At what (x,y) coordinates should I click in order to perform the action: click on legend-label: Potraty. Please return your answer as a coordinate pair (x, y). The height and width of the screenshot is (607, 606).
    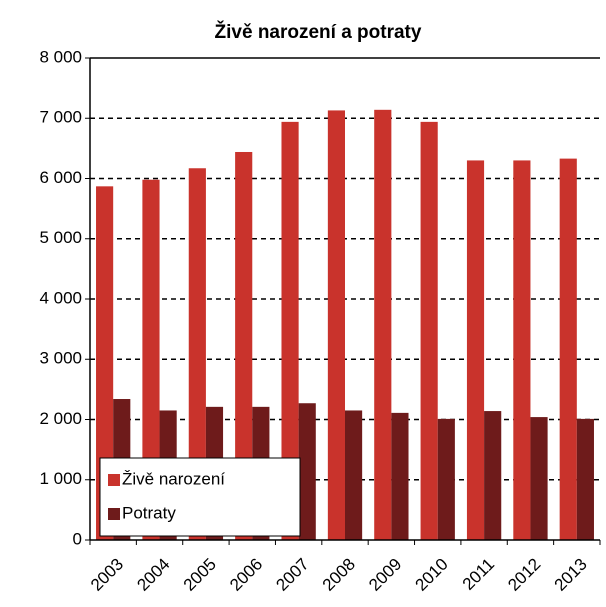
    Looking at the image, I should click on (149, 512).